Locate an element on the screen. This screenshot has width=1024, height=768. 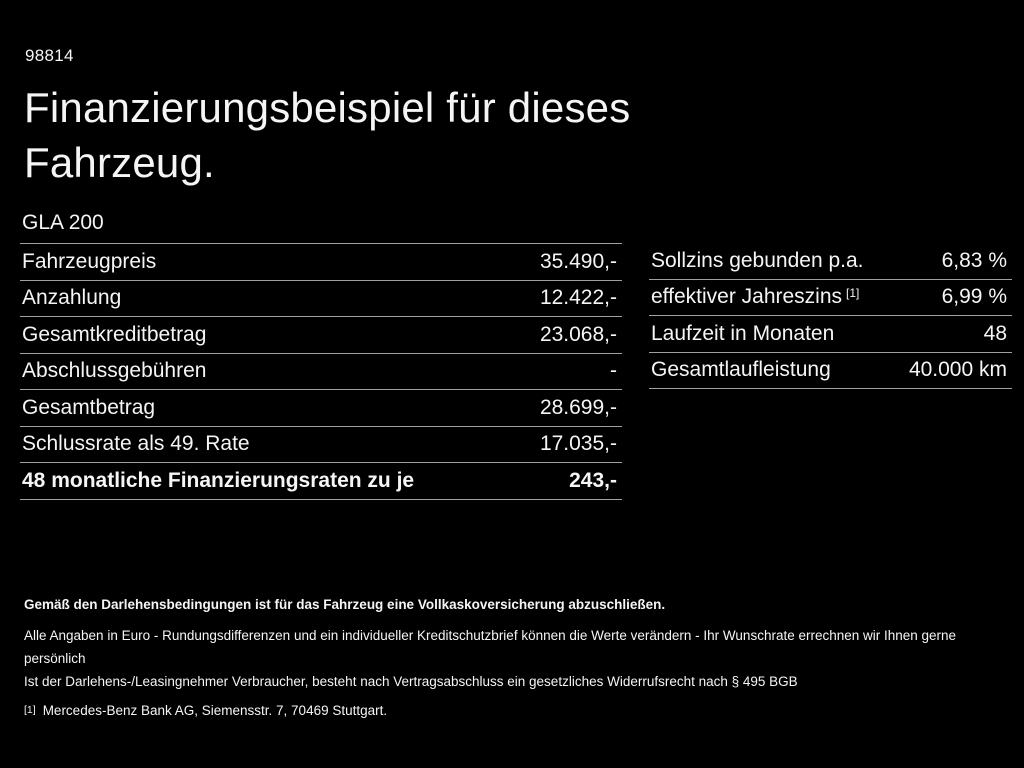
row-label: Schlussrate als 49. Rate is located at coordinates (136, 444).